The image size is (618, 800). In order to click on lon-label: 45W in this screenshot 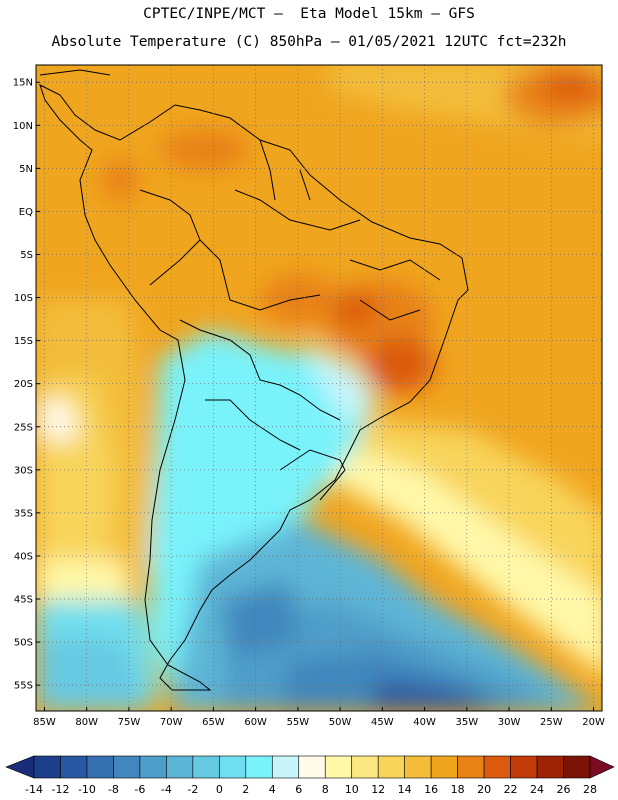, I will do `click(382, 722)`.